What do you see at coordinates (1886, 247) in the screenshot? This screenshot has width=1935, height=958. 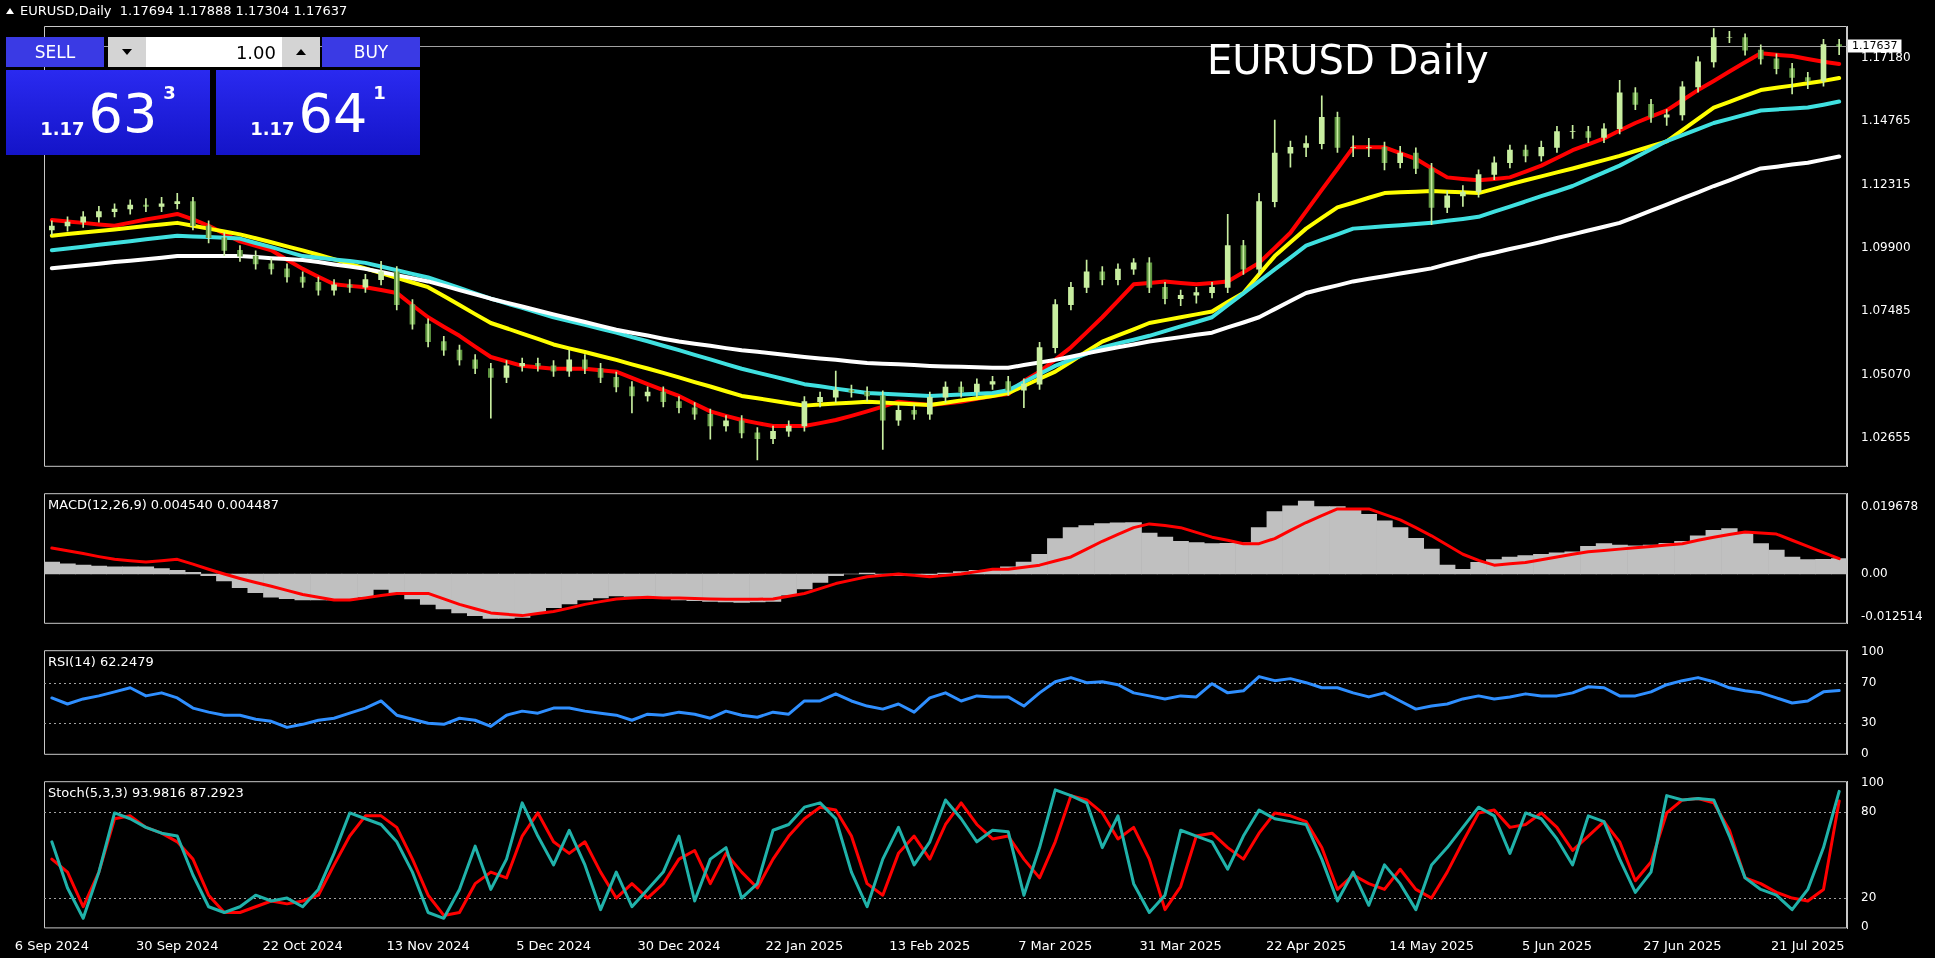 I see `y-tick-label: 1.09900` at bounding box center [1886, 247].